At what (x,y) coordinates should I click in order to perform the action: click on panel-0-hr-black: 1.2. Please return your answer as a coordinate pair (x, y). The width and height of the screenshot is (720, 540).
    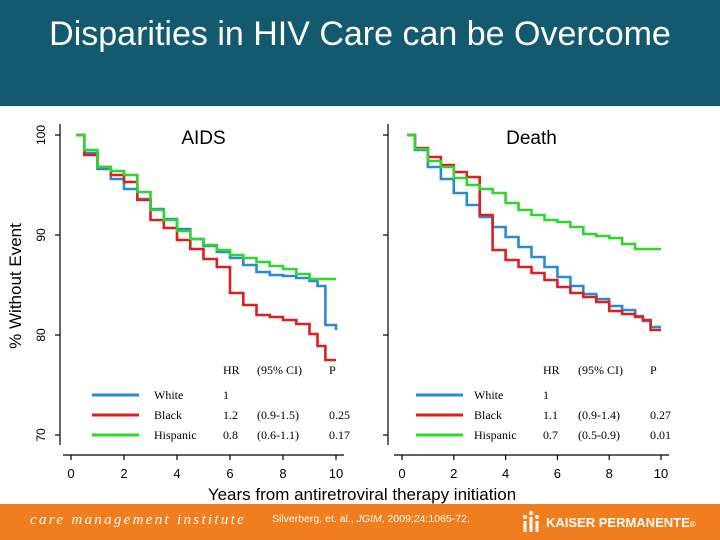
    Looking at the image, I should click on (230, 415).